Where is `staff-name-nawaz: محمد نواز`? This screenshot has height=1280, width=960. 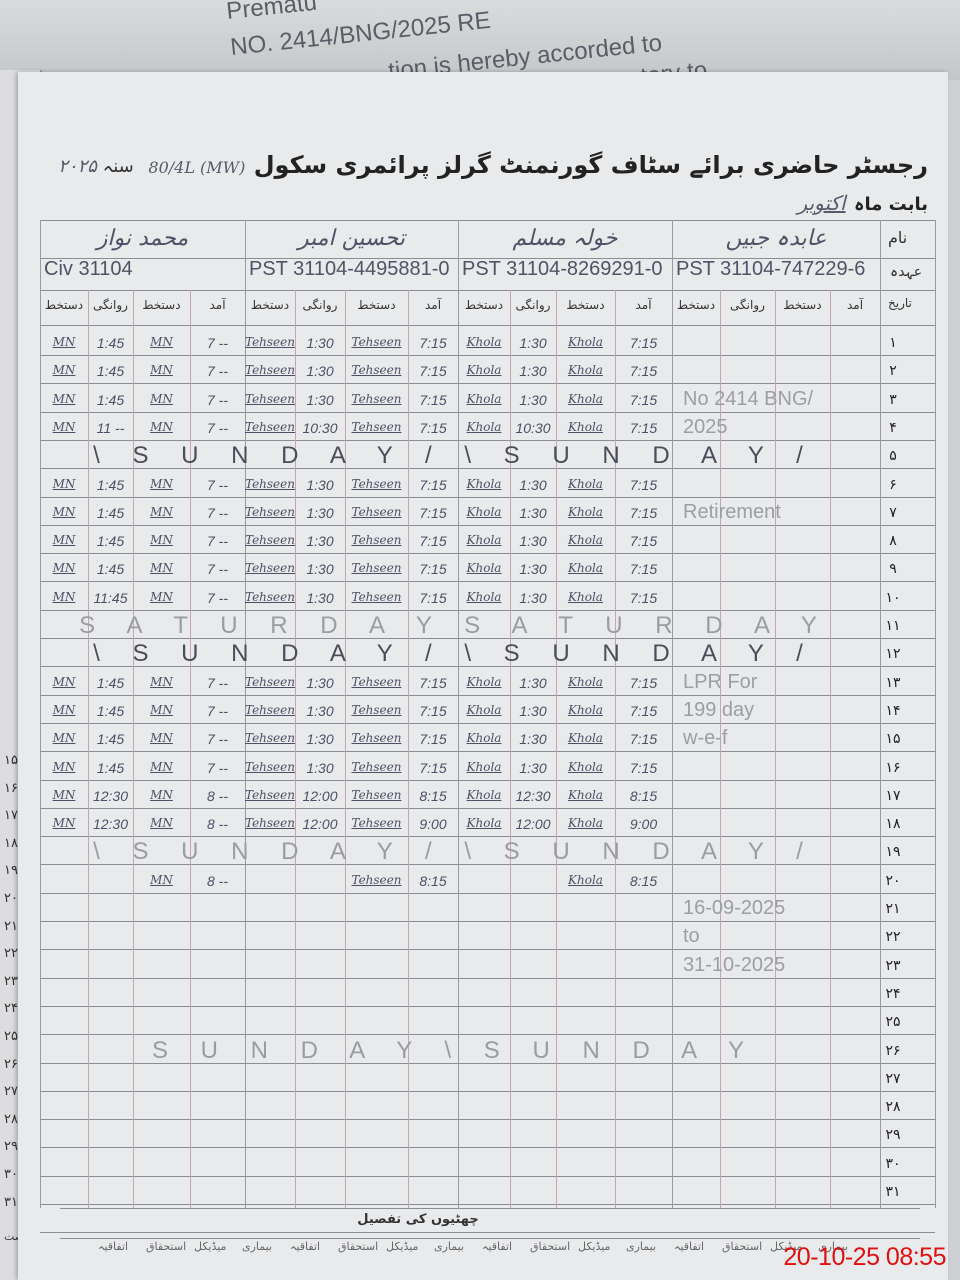
staff-name-nawaz: محمد نواز is located at coordinates (142, 238).